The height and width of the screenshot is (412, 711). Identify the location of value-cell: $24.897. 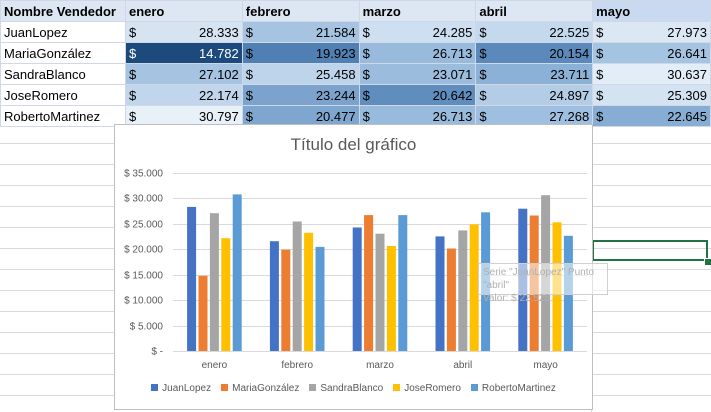
(534, 95).